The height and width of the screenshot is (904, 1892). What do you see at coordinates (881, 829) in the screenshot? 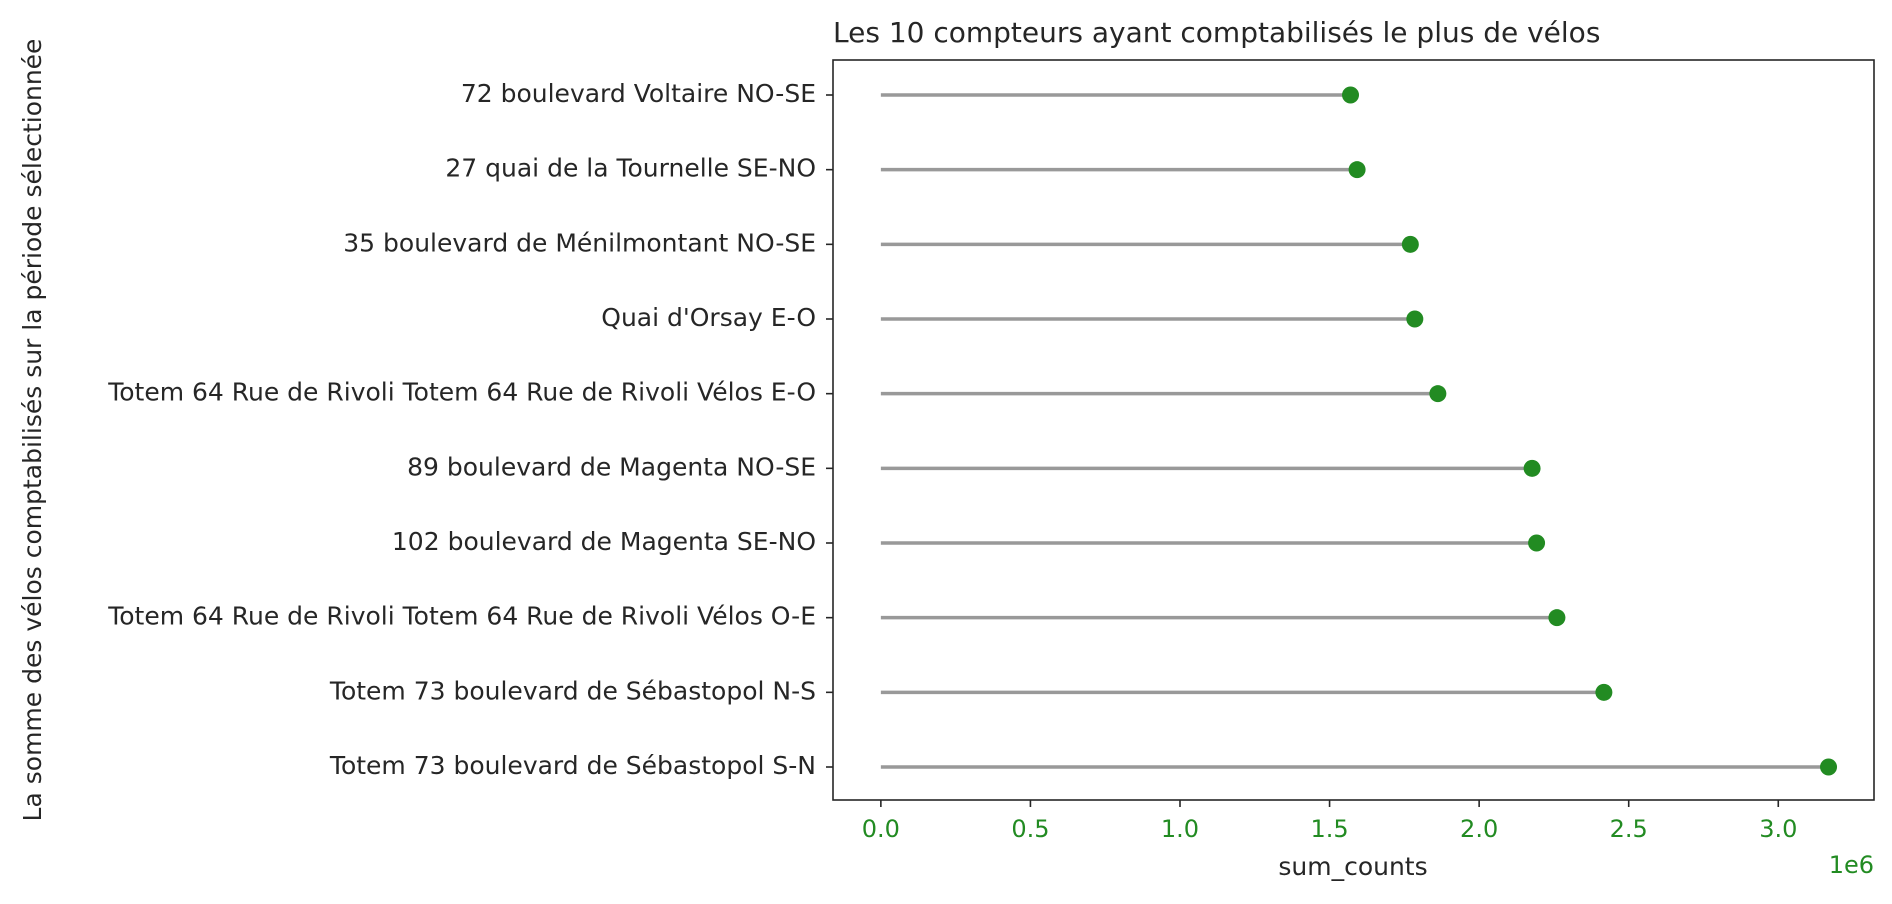
I see `x-tick-label: 0.0` at bounding box center [881, 829].